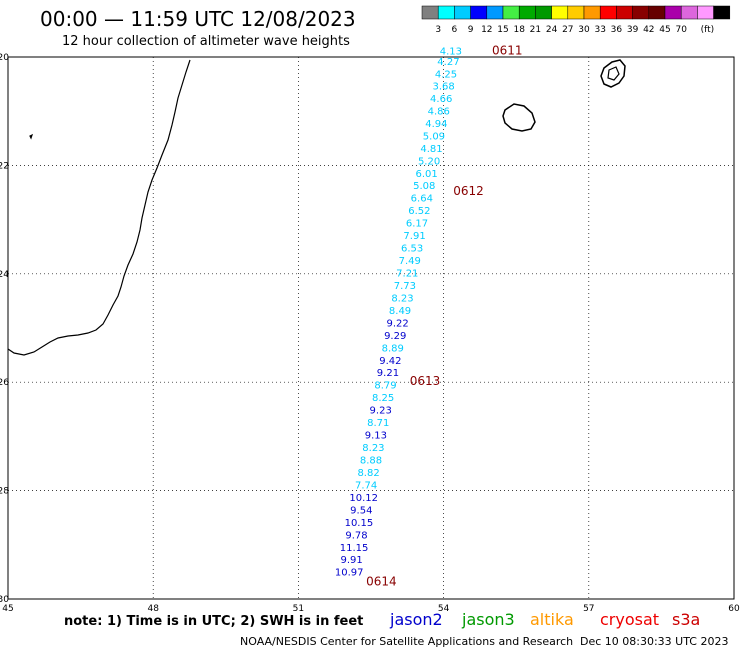 This screenshot has height=650, width=740. What do you see at coordinates (567, 30) in the screenshot?
I see `legend-label: 27` at bounding box center [567, 30].